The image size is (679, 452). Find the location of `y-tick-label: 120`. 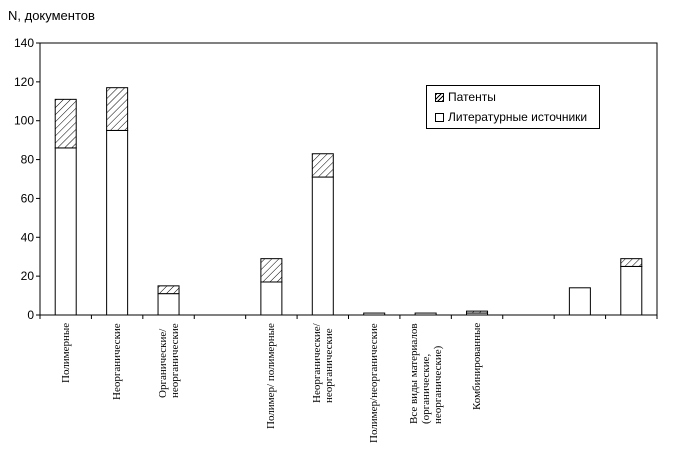

y-tick-label: 120 is located at coordinates (24, 82).